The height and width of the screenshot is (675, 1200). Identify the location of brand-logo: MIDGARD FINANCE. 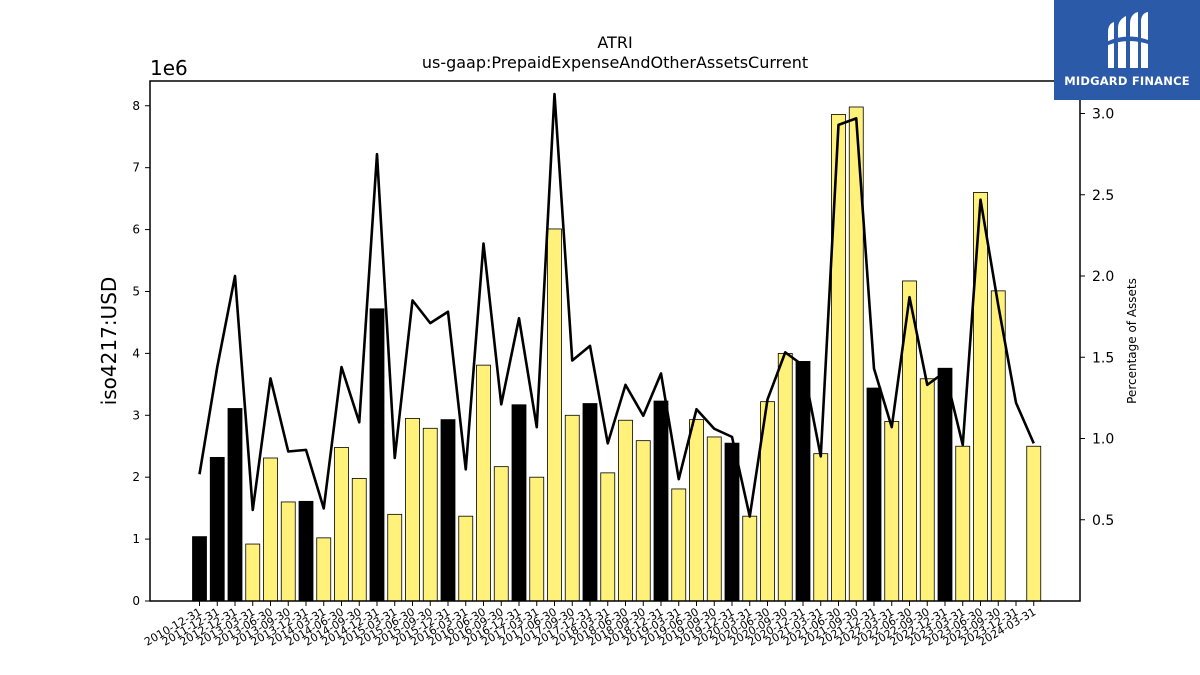
(1127, 50).